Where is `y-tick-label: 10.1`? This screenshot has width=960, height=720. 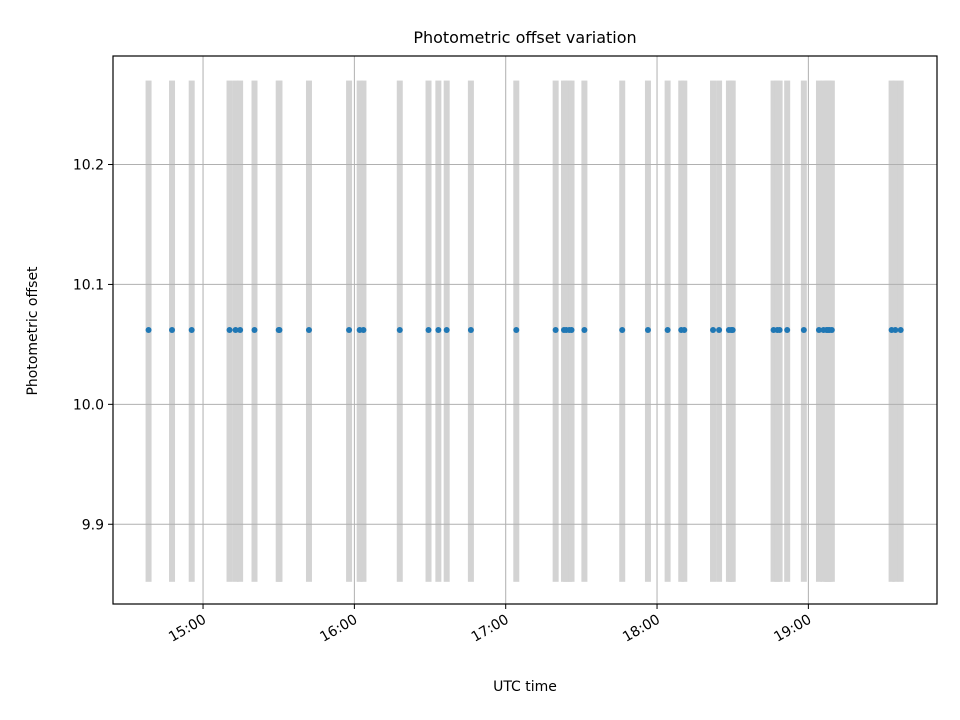 y-tick-label: 10.1 is located at coordinates (88, 285).